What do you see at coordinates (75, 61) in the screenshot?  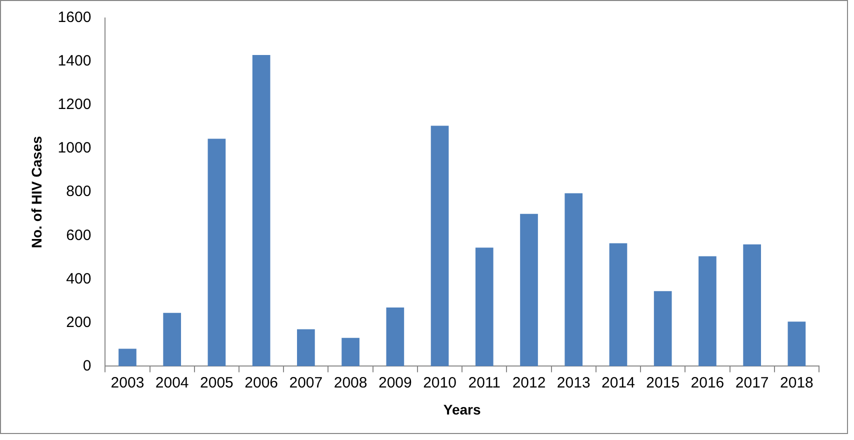 I see `y-tick-label: 1400` at bounding box center [75, 61].